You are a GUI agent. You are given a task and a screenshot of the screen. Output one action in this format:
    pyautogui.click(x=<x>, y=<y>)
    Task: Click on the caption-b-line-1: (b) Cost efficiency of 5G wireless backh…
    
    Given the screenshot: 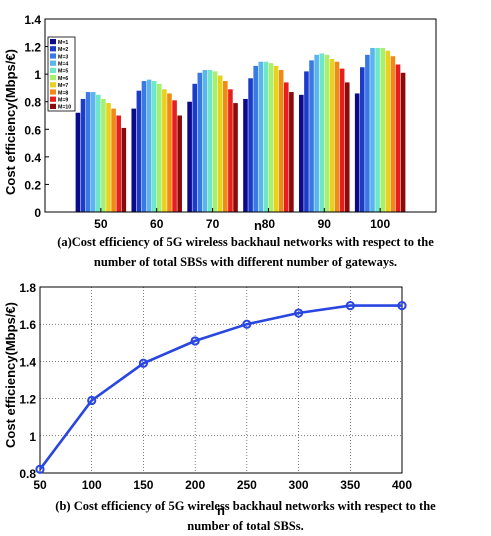 What is the action you would take?
    pyautogui.click(x=245, y=506)
    